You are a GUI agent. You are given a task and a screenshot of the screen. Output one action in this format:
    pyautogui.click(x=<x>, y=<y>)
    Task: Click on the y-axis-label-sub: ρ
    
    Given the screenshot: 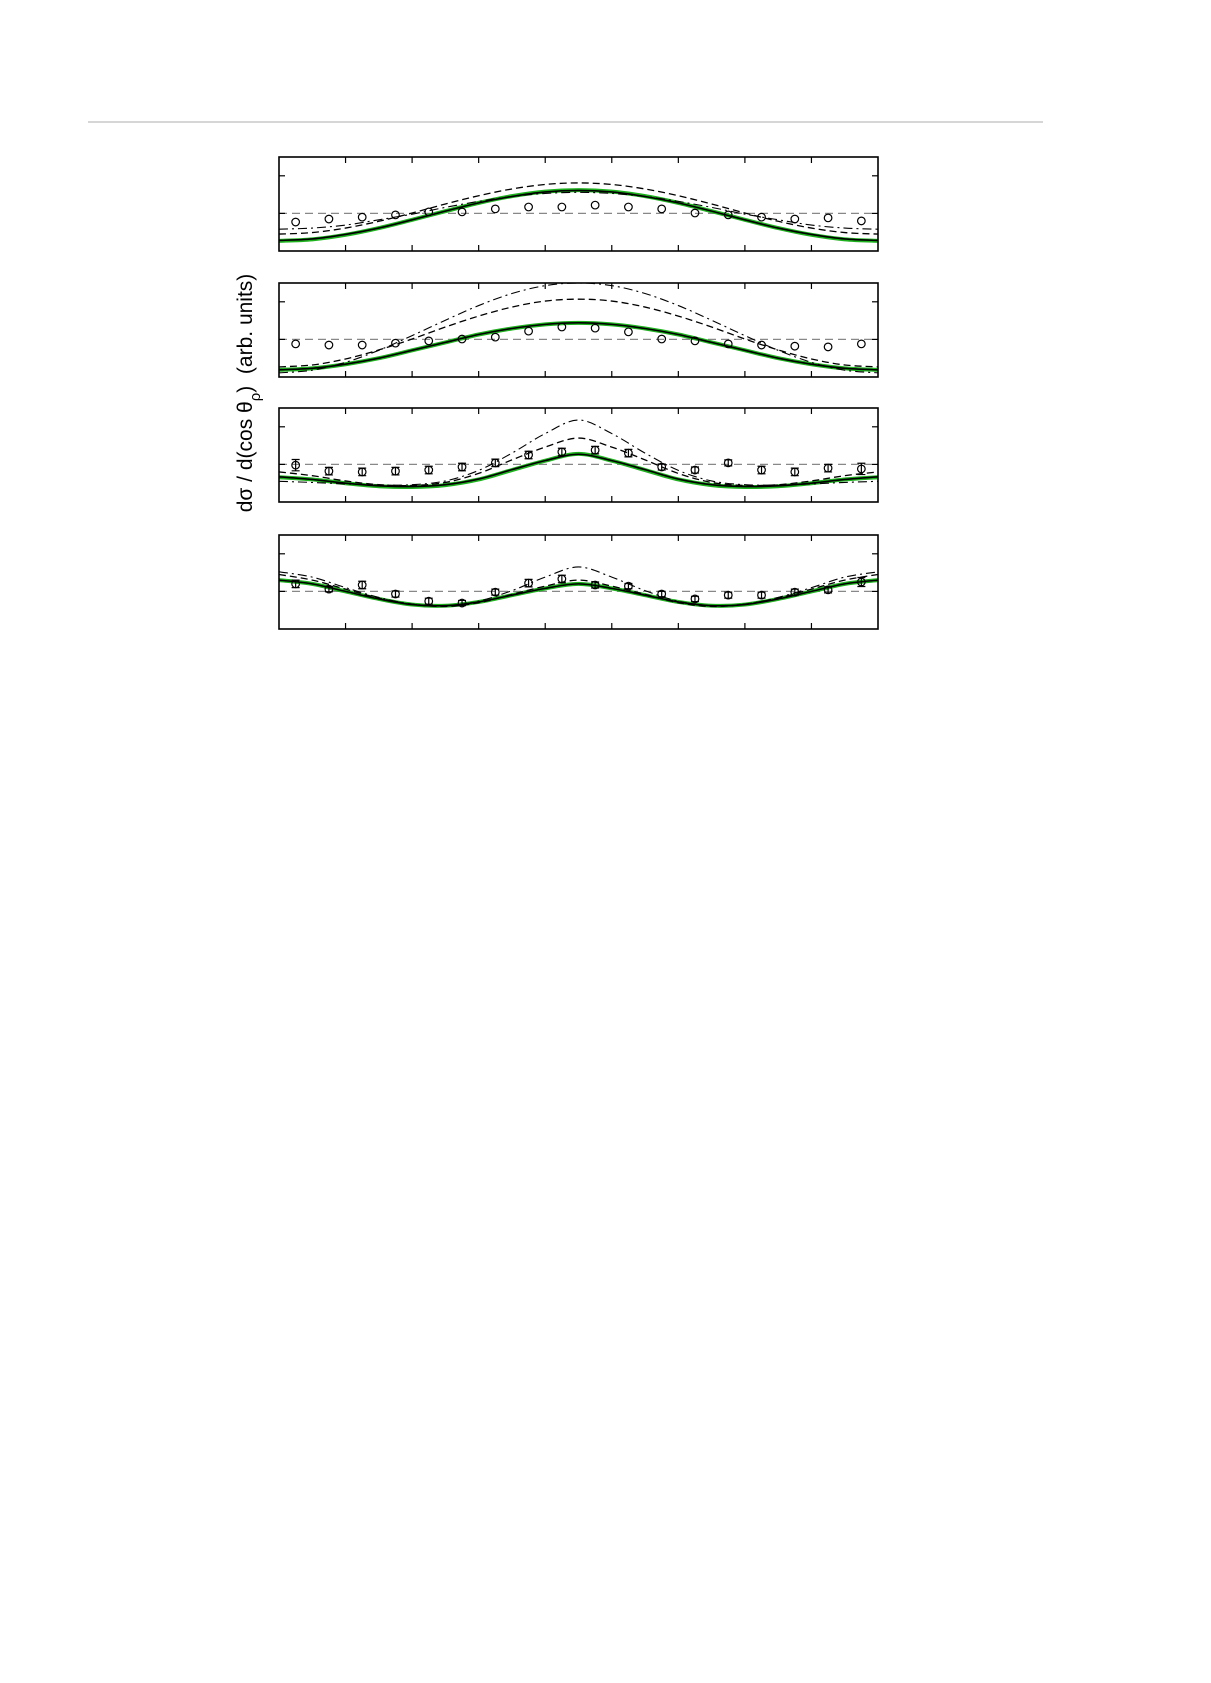 What is the action you would take?
    pyautogui.click(x=255, y=397)
    